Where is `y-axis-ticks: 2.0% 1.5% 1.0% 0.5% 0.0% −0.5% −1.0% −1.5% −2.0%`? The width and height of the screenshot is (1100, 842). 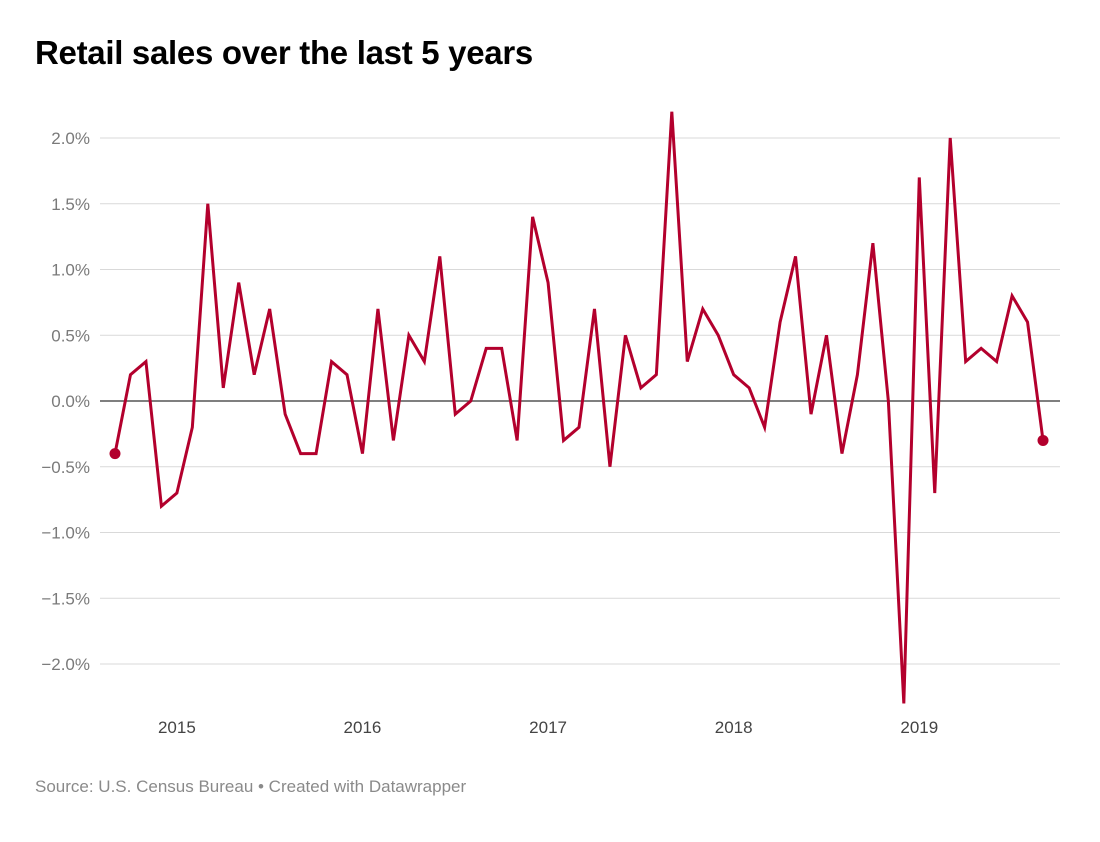 y-axis-ticks: 2.0% 1.5% 1.0% 0.5% 0.0% −0.5% −1.0% −1.5% −2.0% is located at coordinates (65, 401).